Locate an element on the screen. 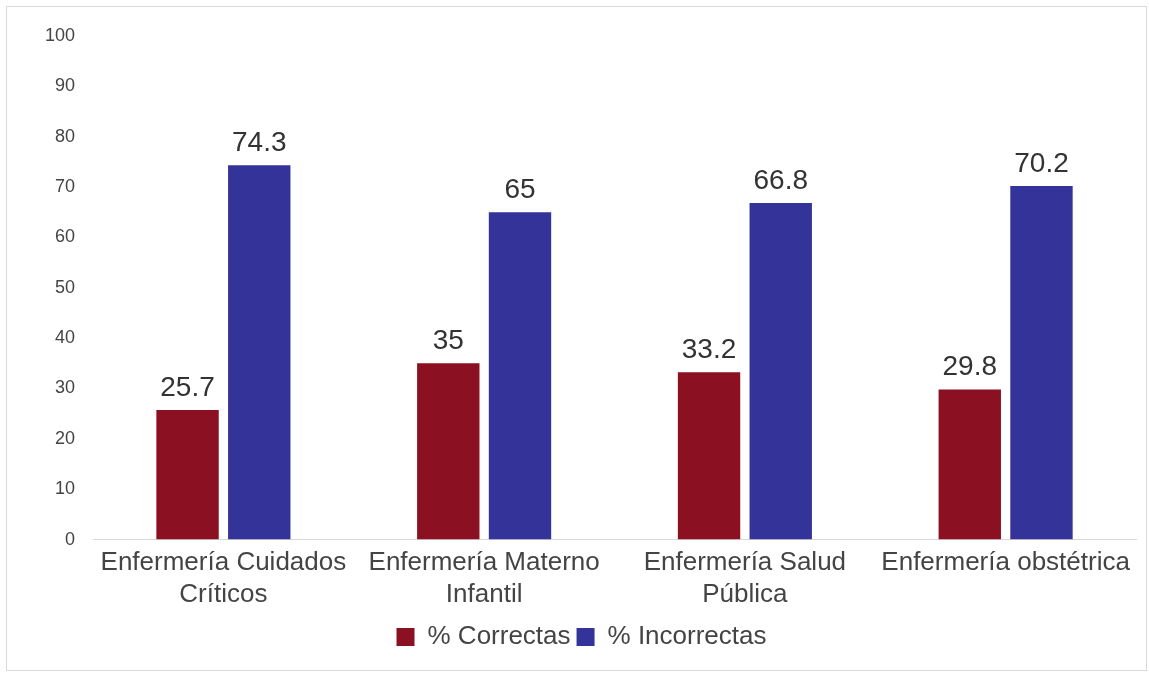 This screenshot has width=1149, height=675. data-label: 25.7 is located at coordinates (187, 386).